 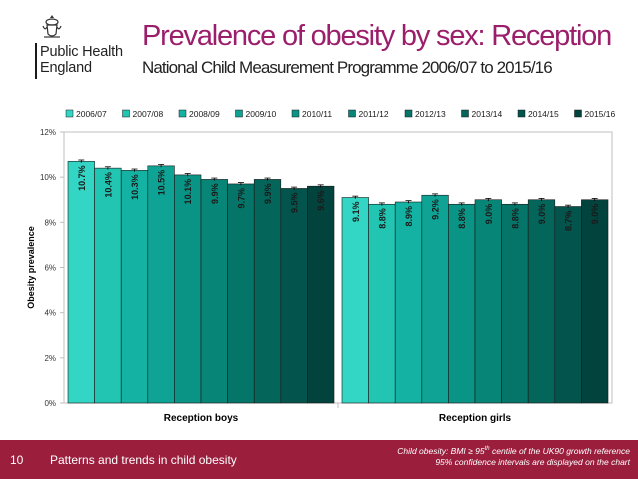 What do you see at coordinates (441, 451) in the screenshot?
I see `note-prefix: Child obesity: BMI ≥ 95` at bounding box center [441, 451].